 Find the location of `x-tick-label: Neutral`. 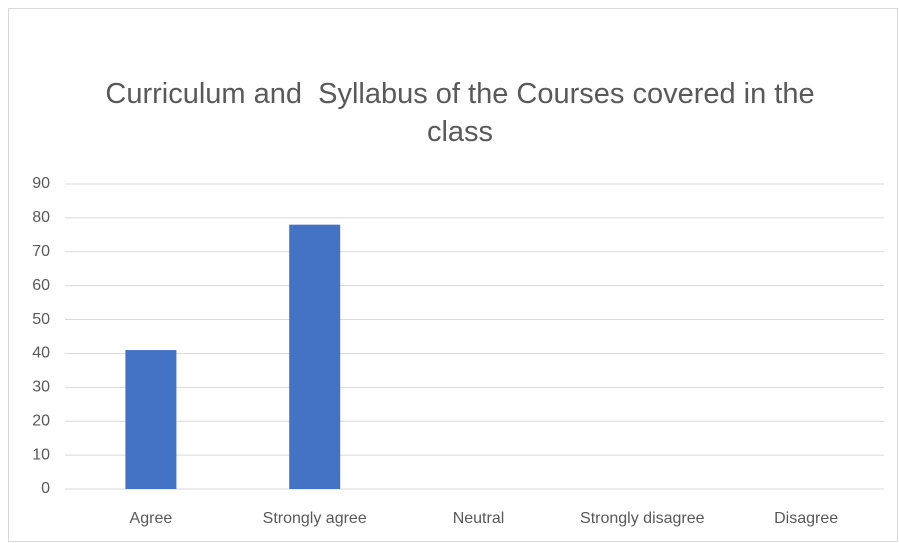

x-tick-label: Neutral is located at coordinates (479, 518).